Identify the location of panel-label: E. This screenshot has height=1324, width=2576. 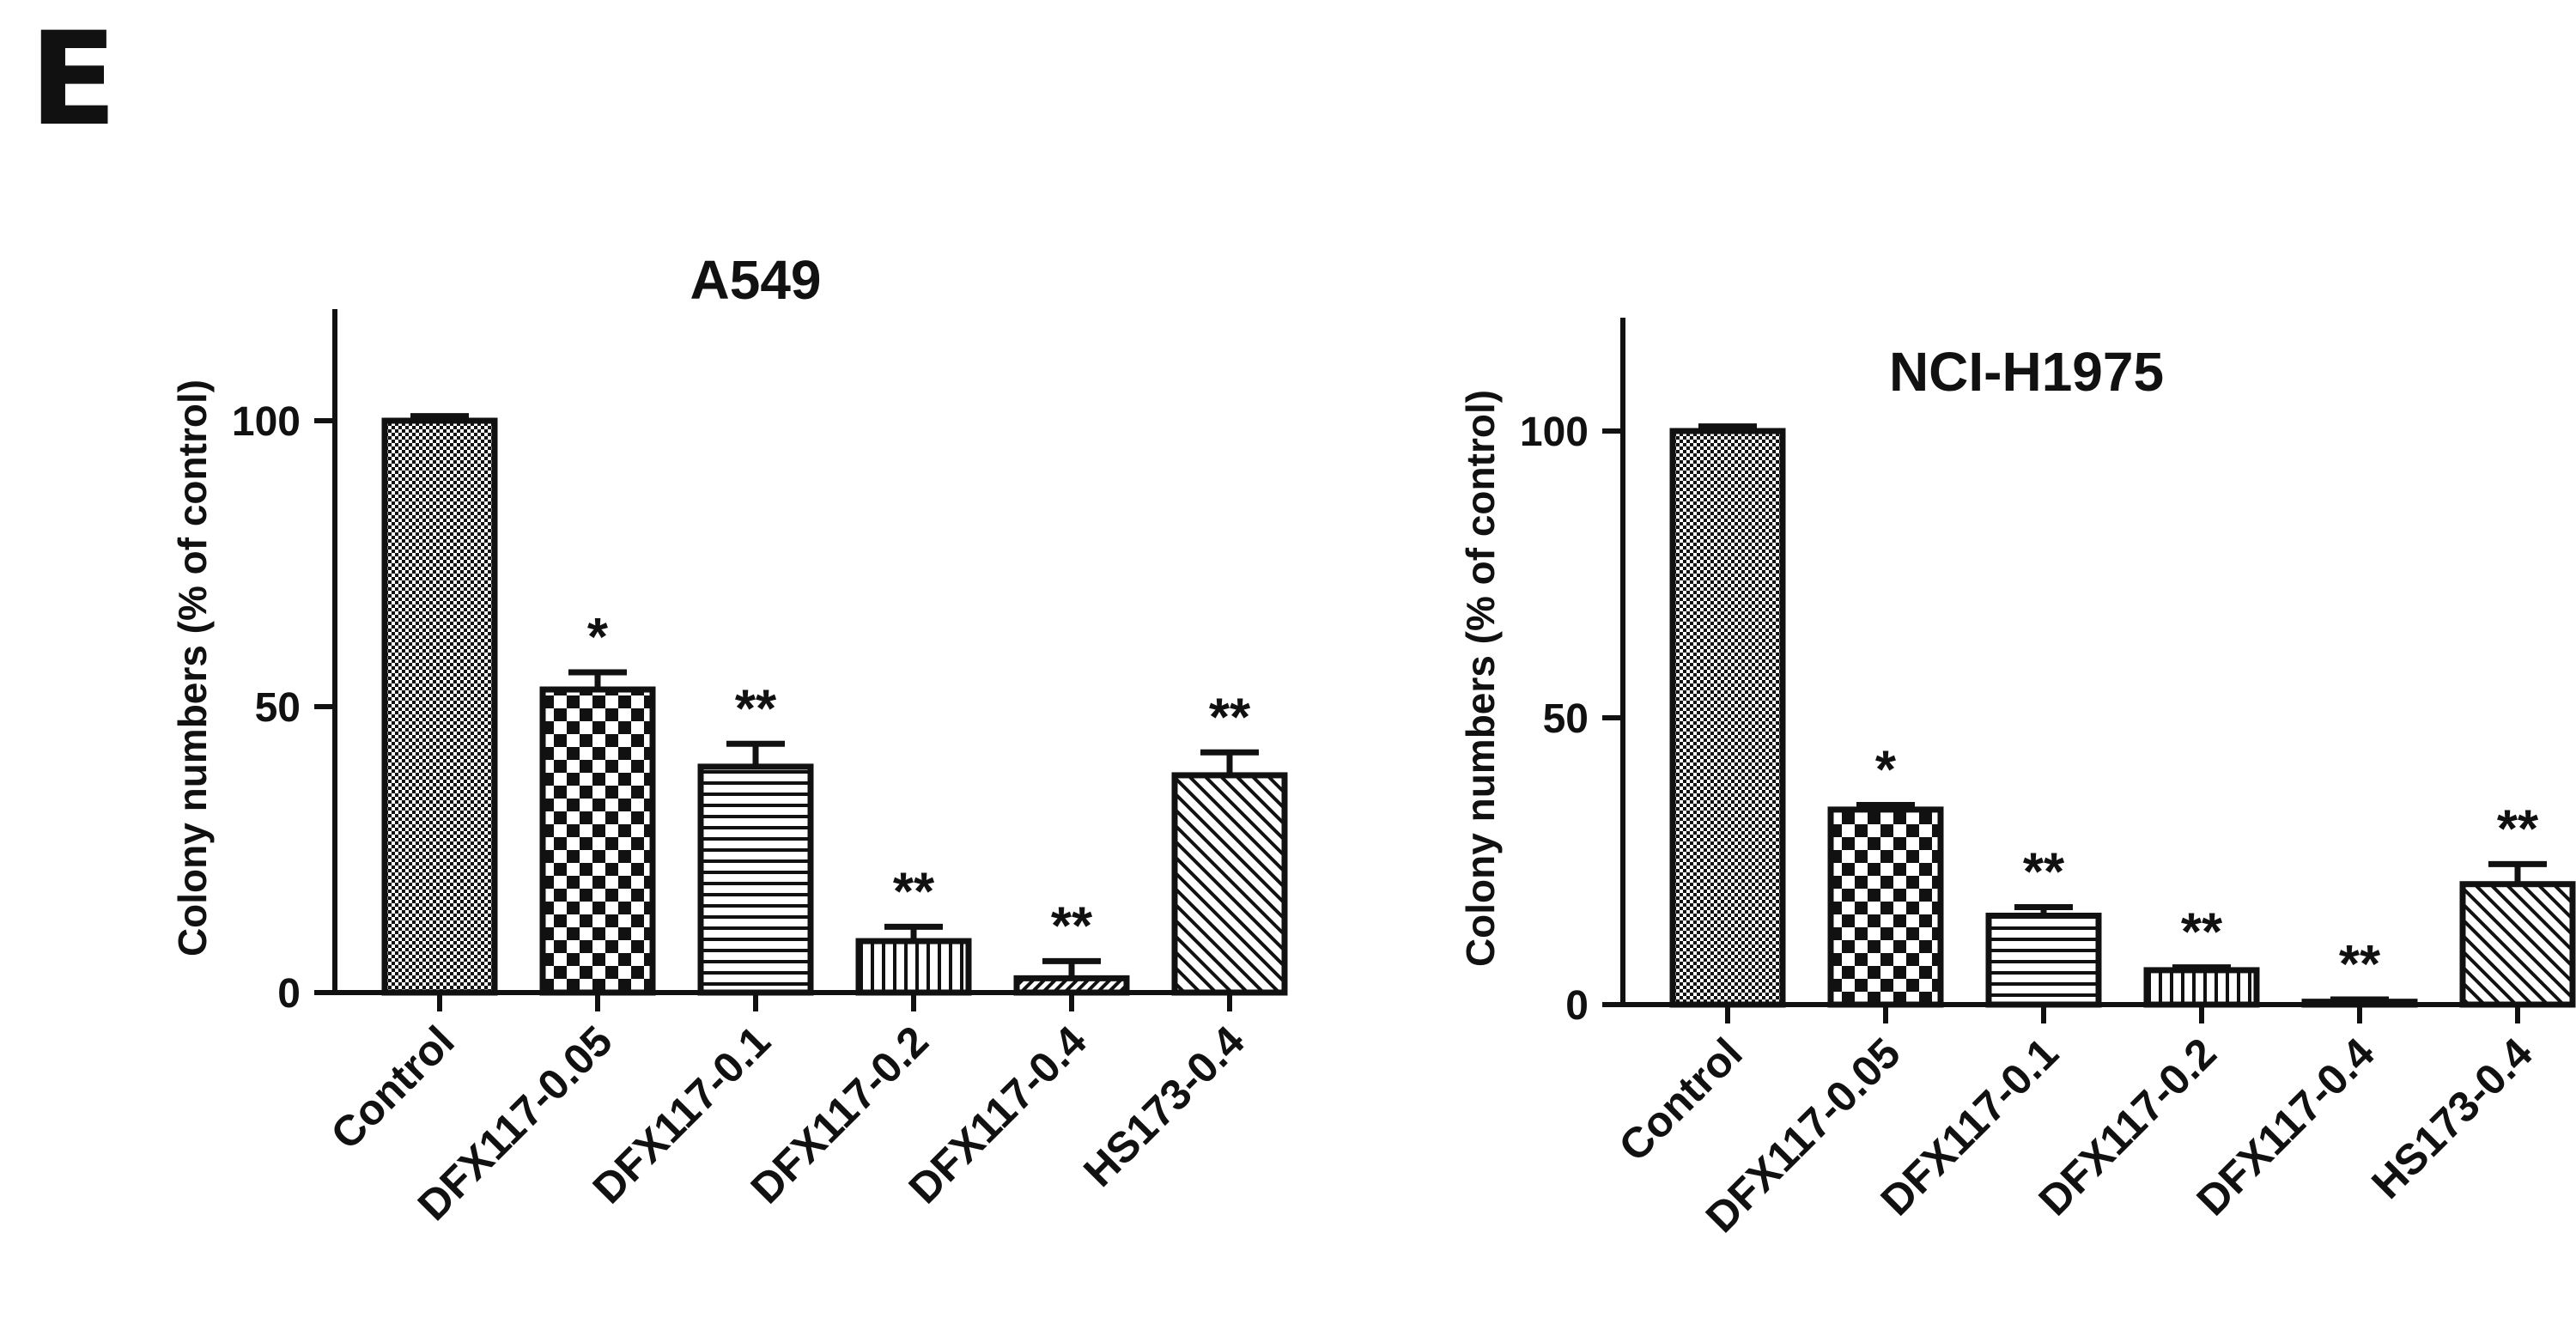
(74, 80).